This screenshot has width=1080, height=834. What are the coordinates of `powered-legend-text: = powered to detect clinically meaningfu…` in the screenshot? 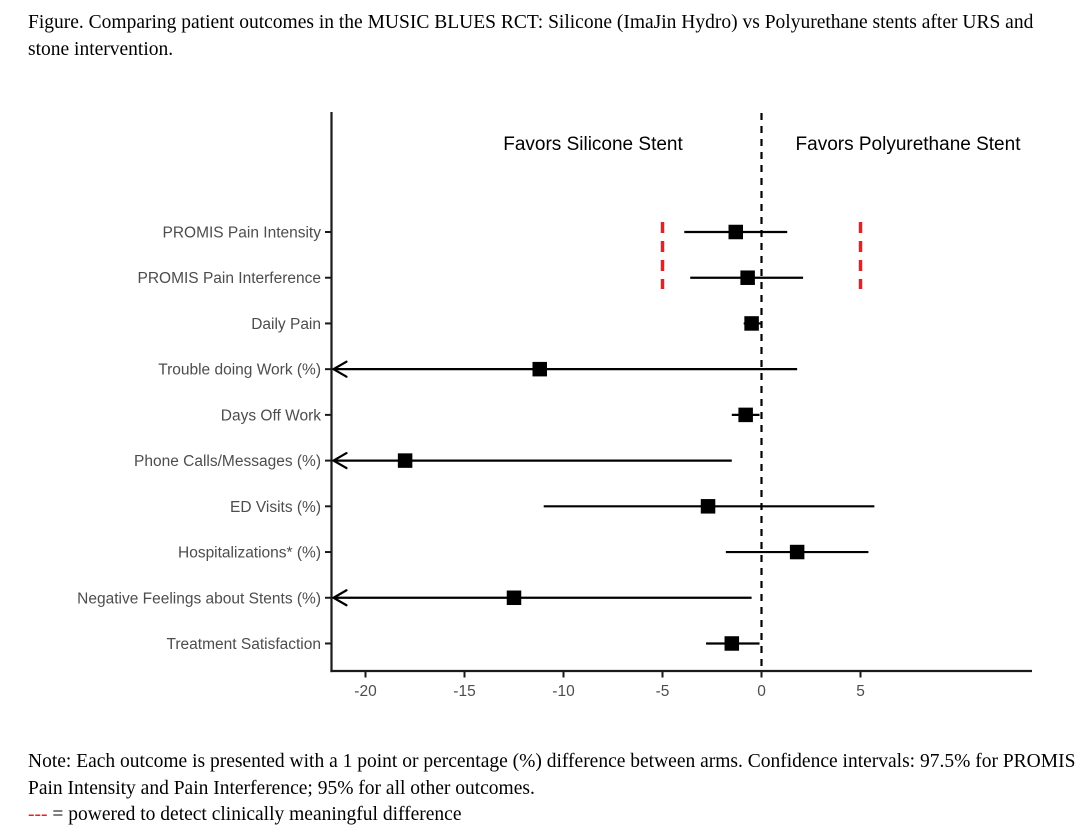 It's located at (254, 814).